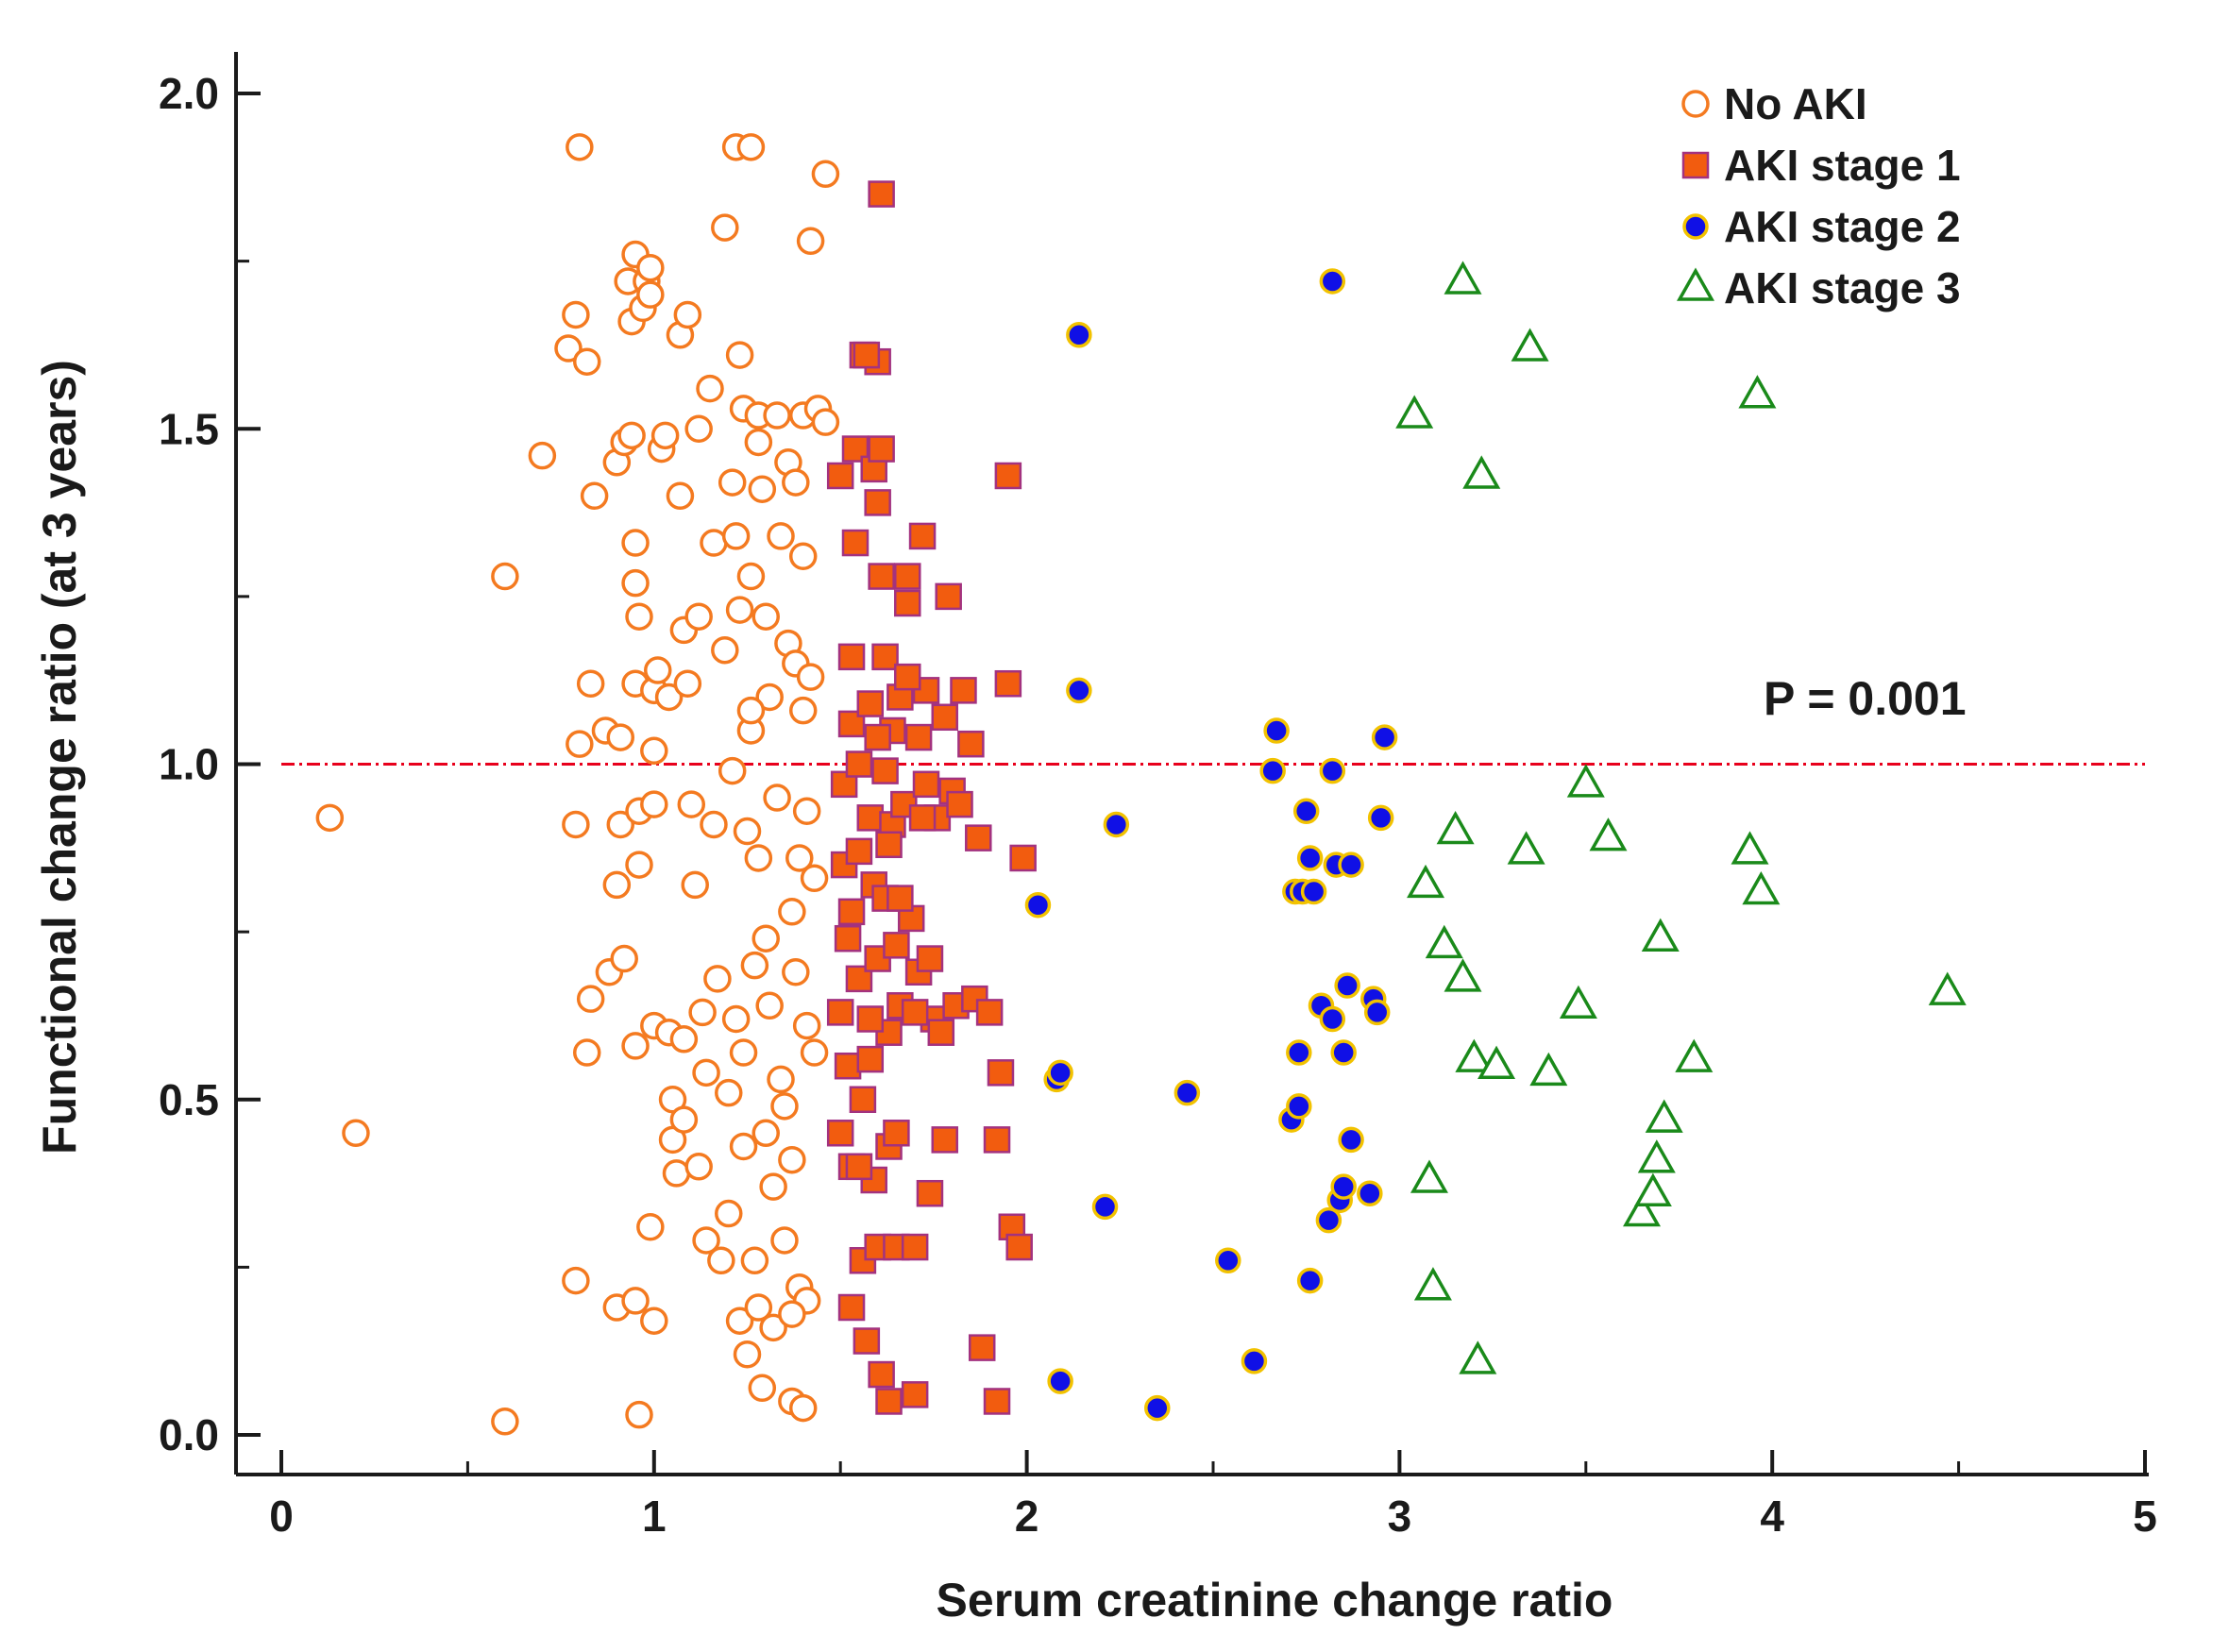 This screenshot has height=1652, width=2229. Describe the element at coordinates (655, 1516) in the screenshot. I see `x-tick-label: 1` at that location.